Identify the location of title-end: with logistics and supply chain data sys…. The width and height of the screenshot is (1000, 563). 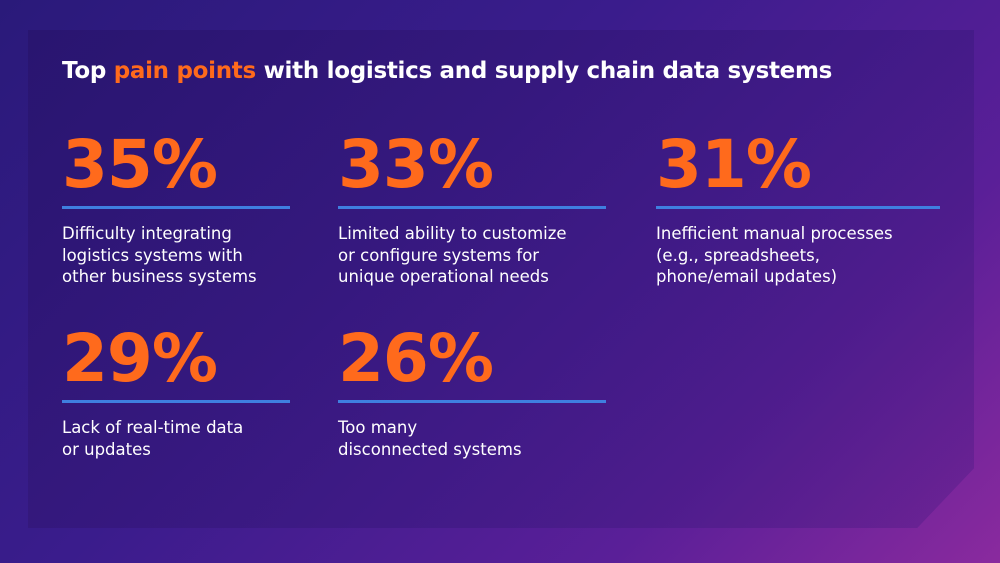
(548, 71).